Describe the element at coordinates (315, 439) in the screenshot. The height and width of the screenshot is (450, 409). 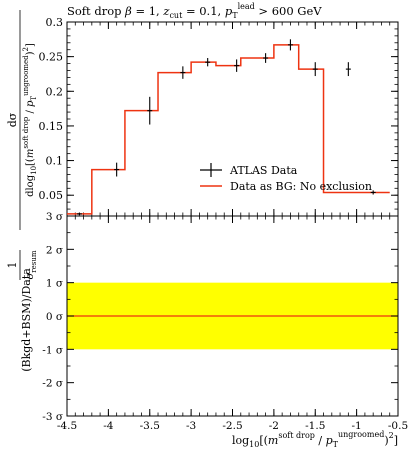
I see `x-axis-label: log10[(msoft drop / pTungroomed)2]` at that location.